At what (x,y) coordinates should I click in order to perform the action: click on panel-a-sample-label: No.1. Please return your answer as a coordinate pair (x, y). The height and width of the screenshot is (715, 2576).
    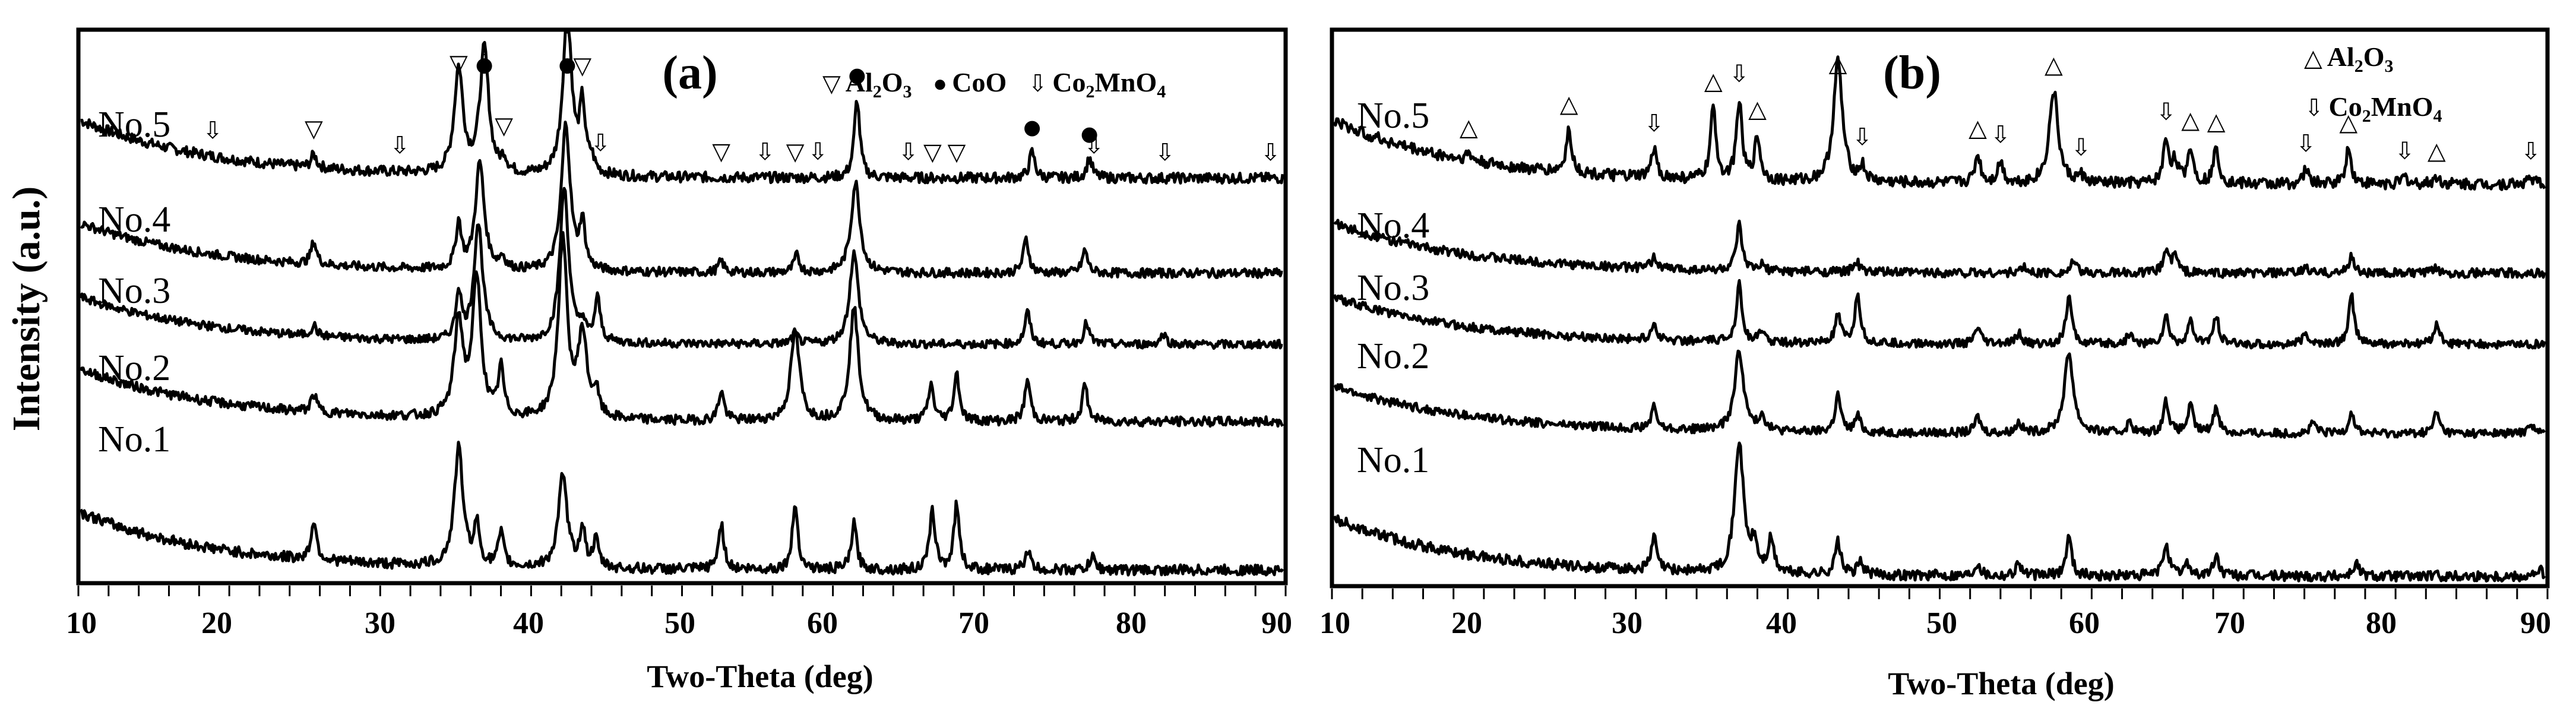
    Looking at the image, I should click on (134, 439).